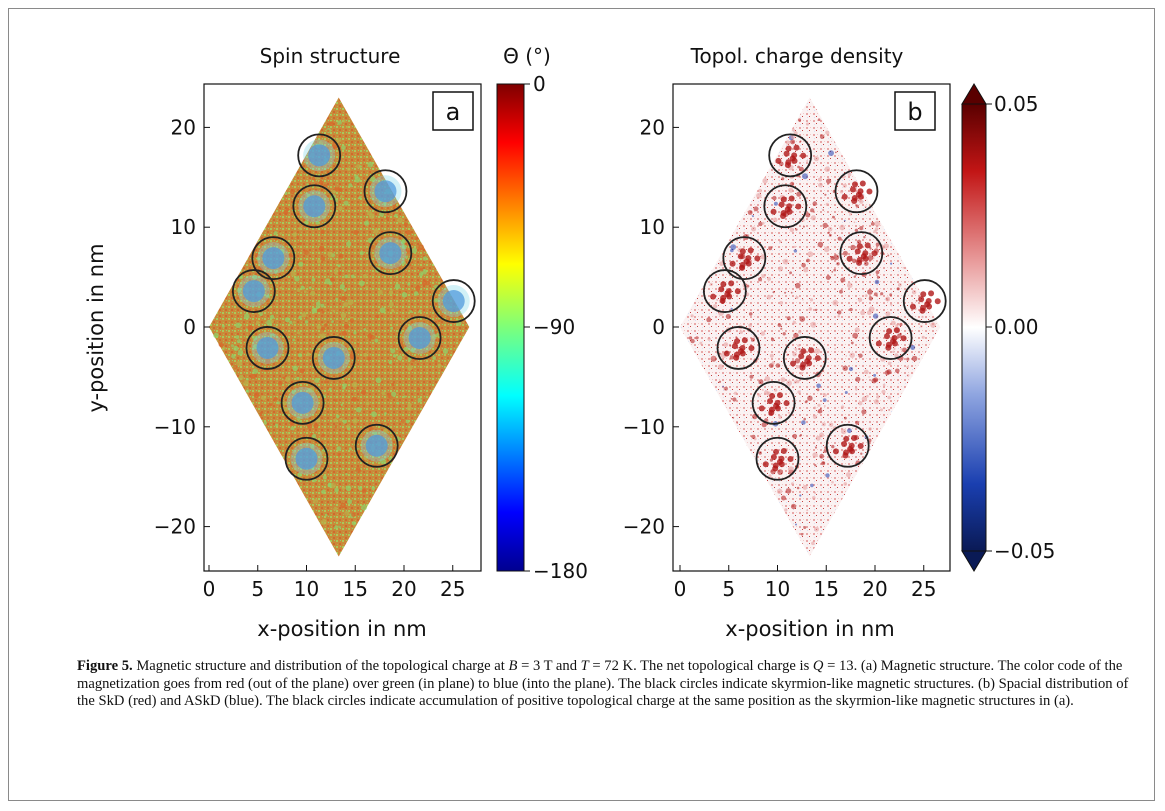 This screenshot has height=811, width=1165. Describe the element at coordinates (652, 227) in the screenshot. I see `y-tick-label: 10` at that location.